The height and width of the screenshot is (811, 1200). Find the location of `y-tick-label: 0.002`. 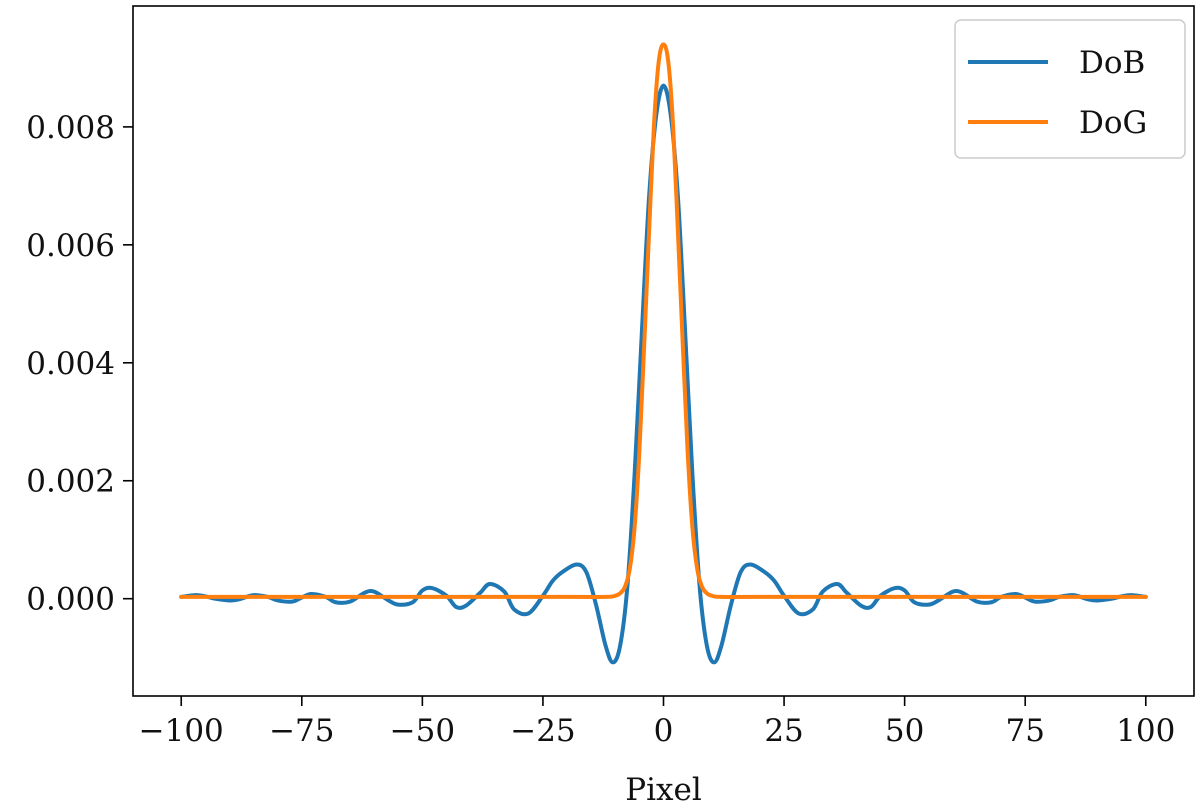

y-tick-label: 0.002 is located at coordinates (70, 482).